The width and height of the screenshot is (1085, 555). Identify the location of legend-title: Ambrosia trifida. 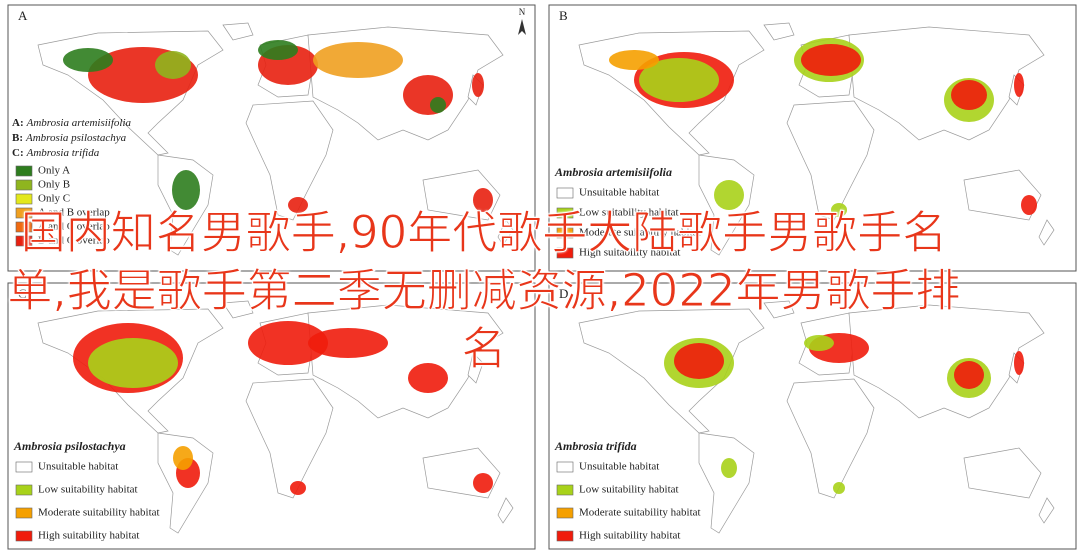
(595, 446).